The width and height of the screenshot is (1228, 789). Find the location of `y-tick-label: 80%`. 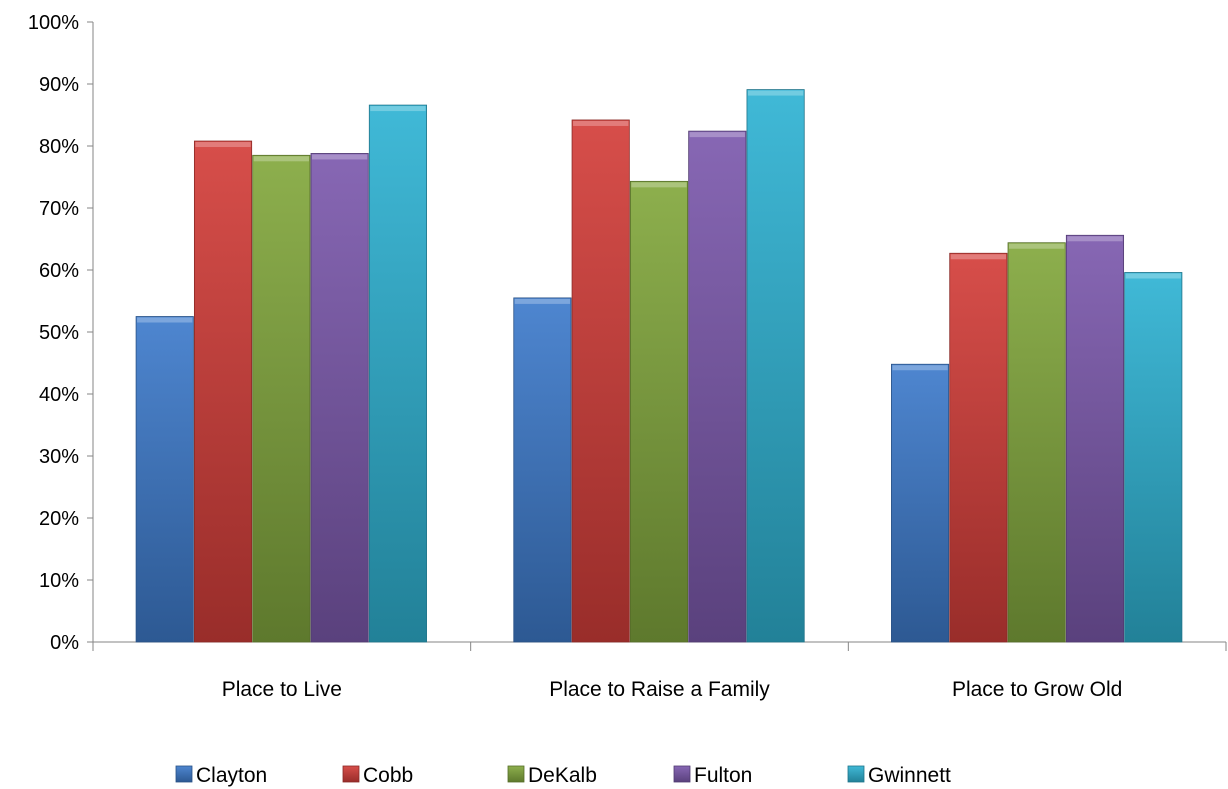

y-tick-label: 80% is located at coordinates (59, 147).